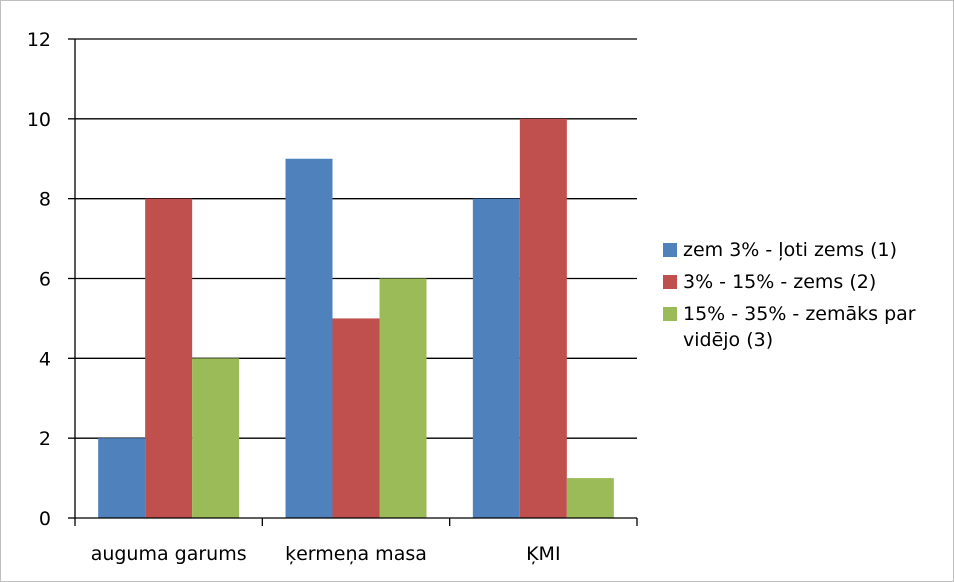 Image resolution: width=954 pixels, height=582 pixels. Describe the element at coordinates (39, 40) in the screenshot. I see `y-tick-label: 12` at that location.